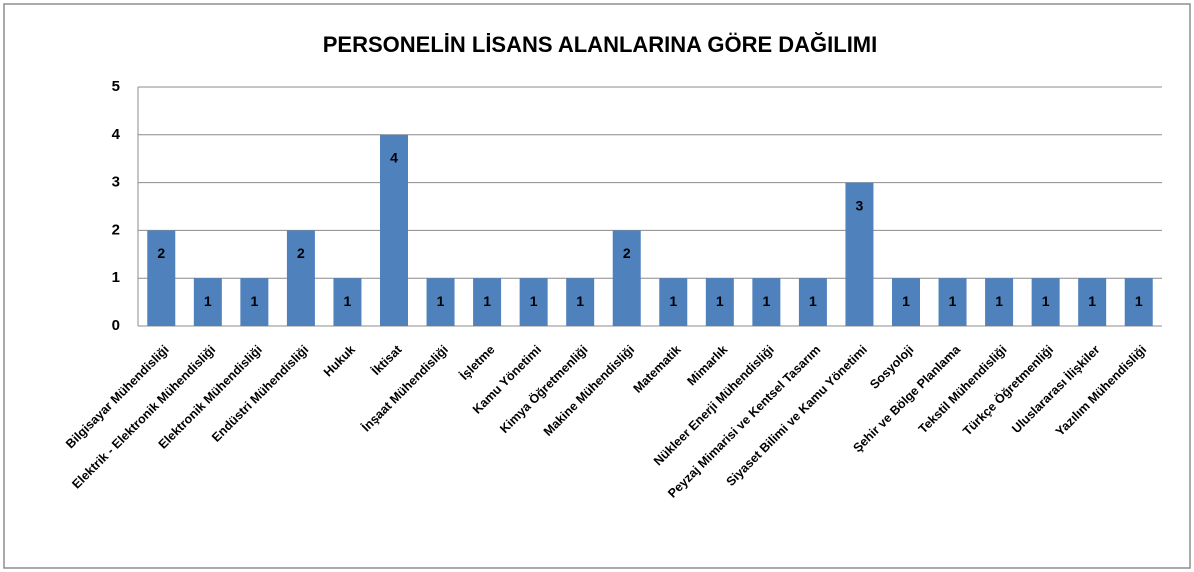 This screenshot has width=1194, height=572. I want to click on y-tick-label: 2, so click(116, 229).